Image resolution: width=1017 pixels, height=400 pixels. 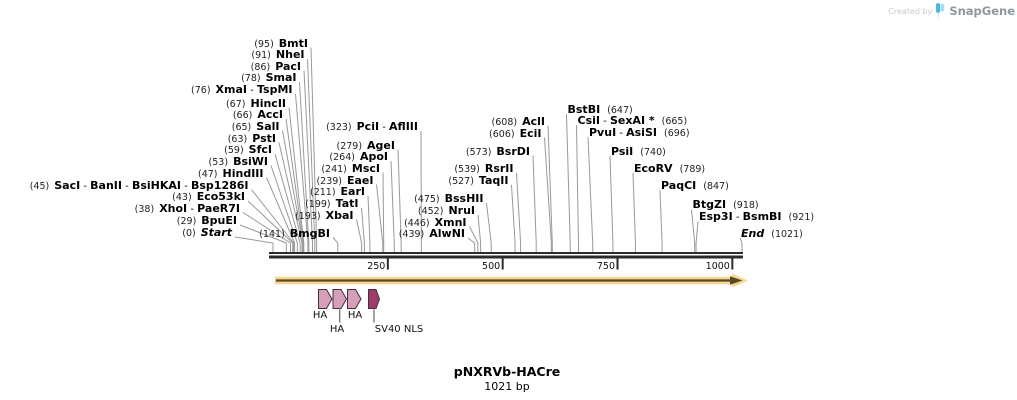 What do you see at coordinates (515, 133) in the screenshot?
I see `site-label: (606) EciI` at bounding box center [515, 133].